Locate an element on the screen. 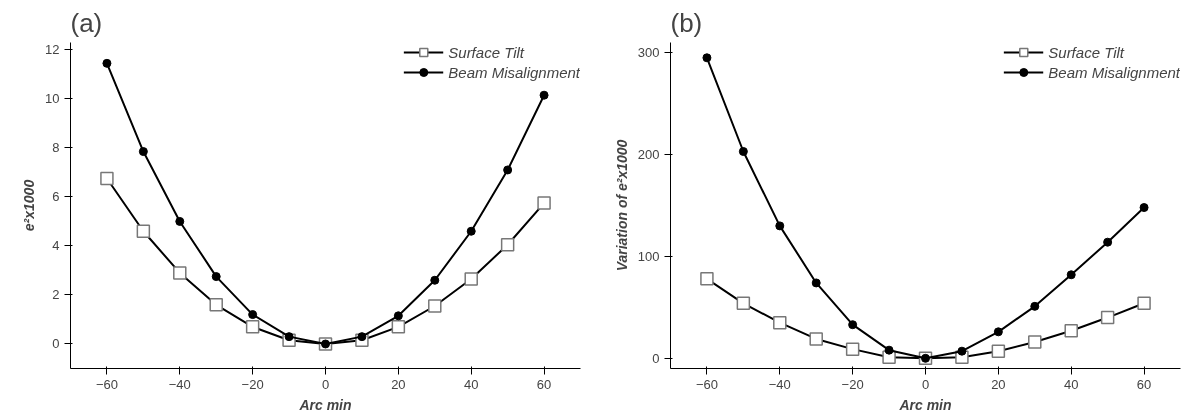 The image size is (1204, 420). y-tick-label: 6 is located at coordinates (56, 197).